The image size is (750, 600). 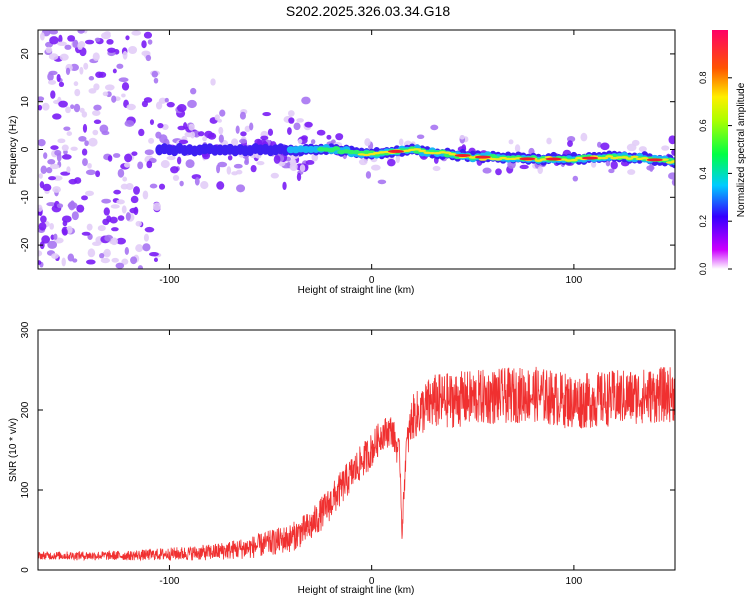 I want to click on colorbar-tick-label: 0.6, so click(x=703, y=125).